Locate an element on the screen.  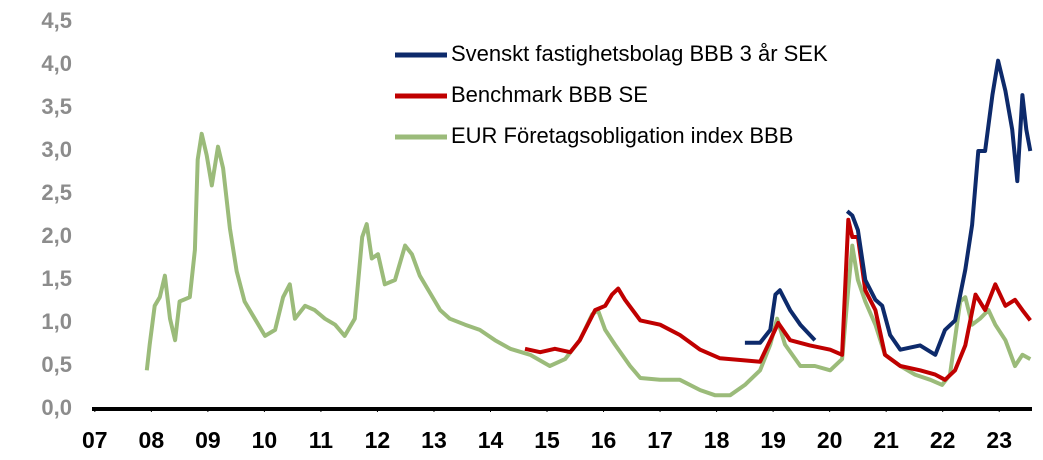
x-tick-label: 14 is located at coordinates (491, 440).